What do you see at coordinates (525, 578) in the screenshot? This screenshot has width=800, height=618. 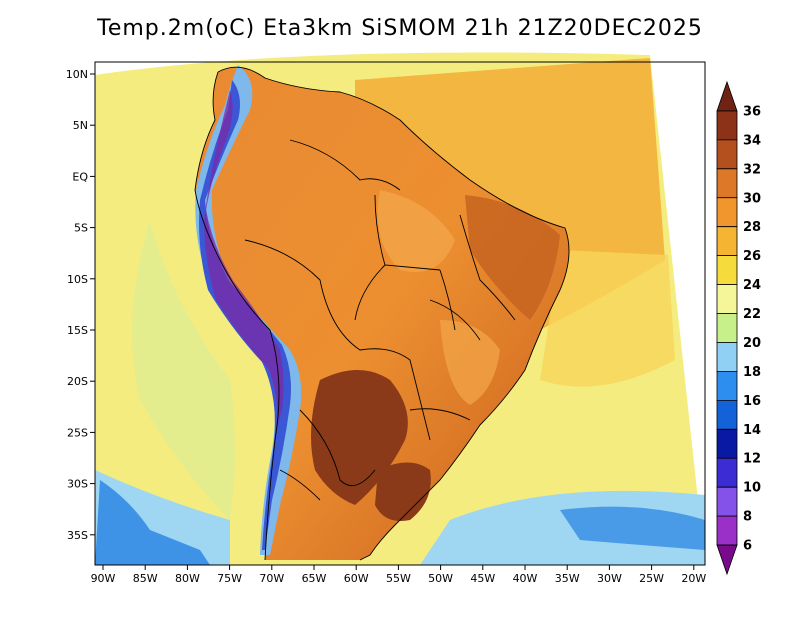 I see `x-tick-label: 40W` at bounding box center [525, 578].